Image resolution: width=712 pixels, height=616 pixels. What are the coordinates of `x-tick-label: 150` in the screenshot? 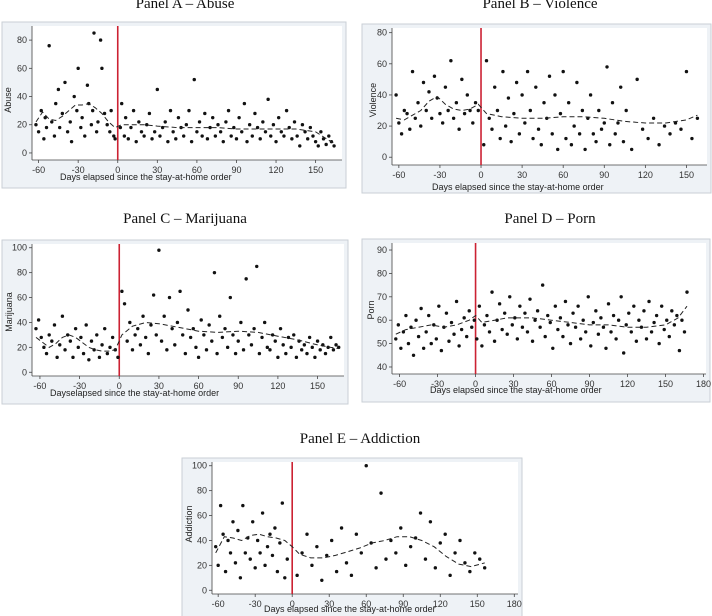 It's located at (665, 384).